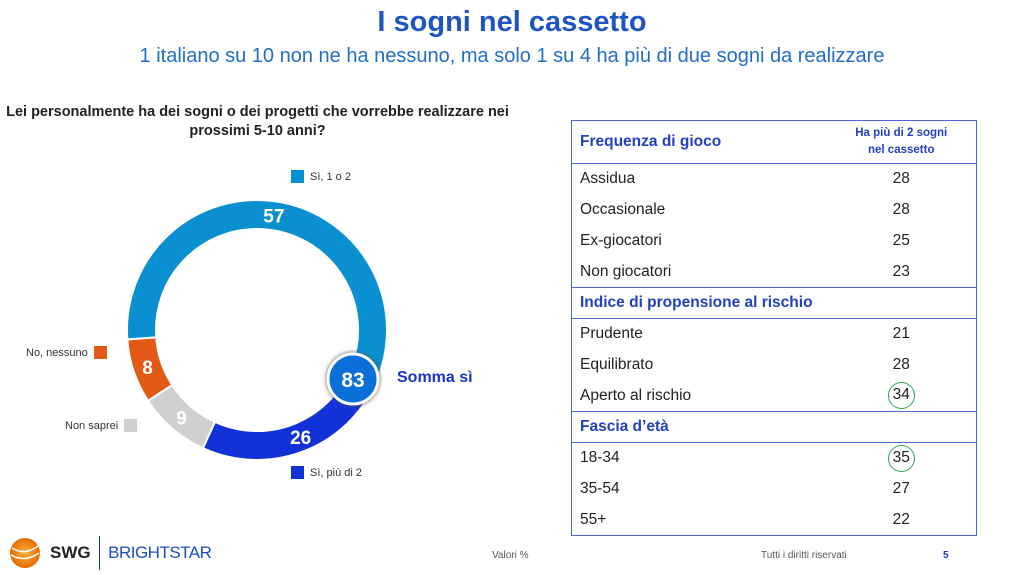 This screenshot has width=1024, height=575. What do you see at coordinates (593, 519) in the screenshot?
I see `row-label: 55+` at bounding box center [593, 519].